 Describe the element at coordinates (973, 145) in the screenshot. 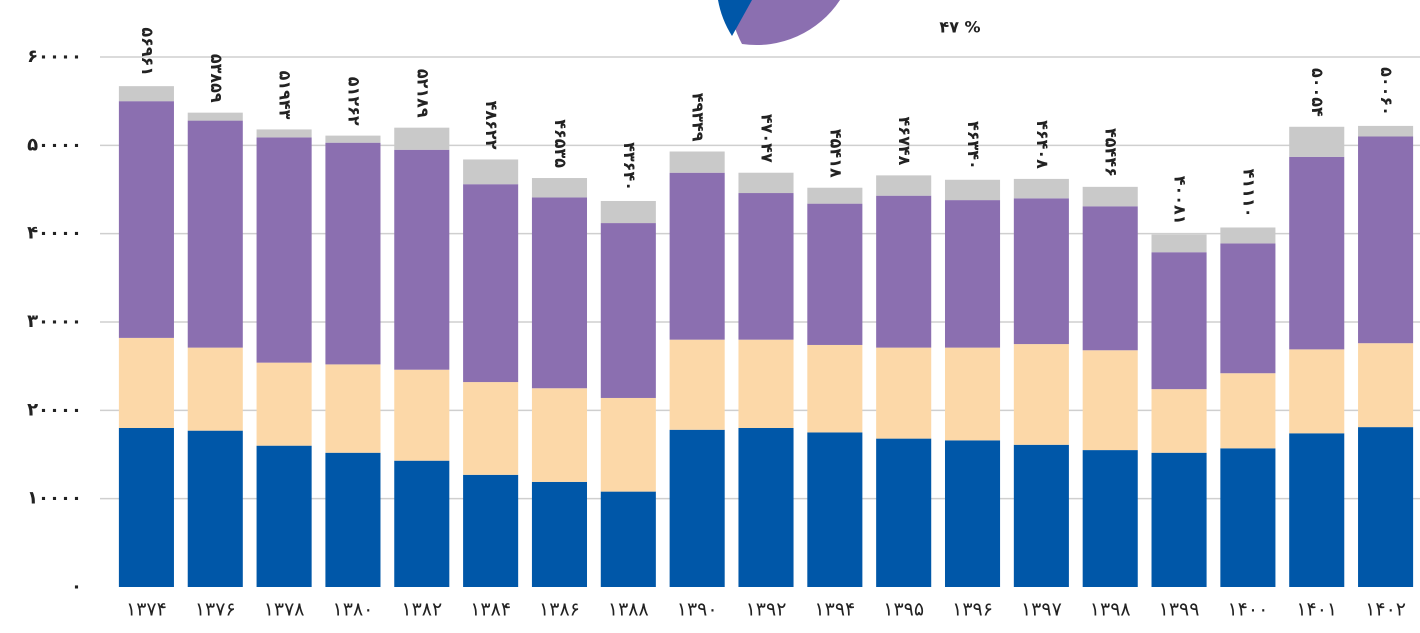

I see `total-label: ۴۶۳۴۰` at that location.